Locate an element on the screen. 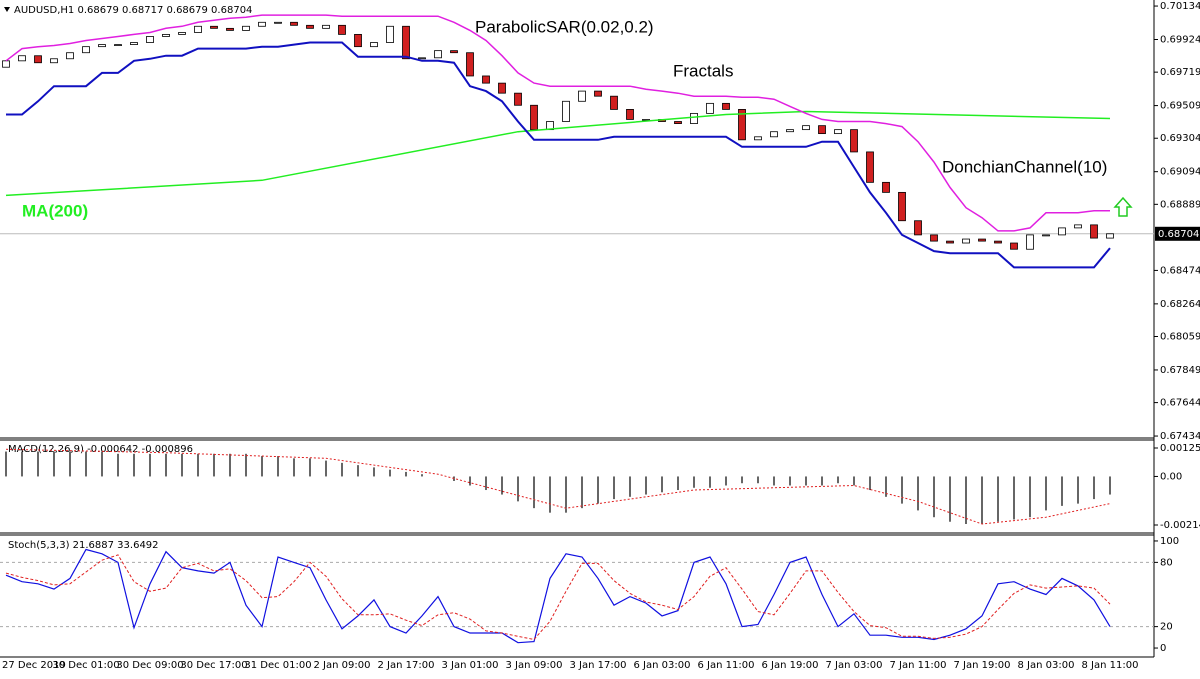  y-tick-label: 80 is located at coordinates (1166, 562).